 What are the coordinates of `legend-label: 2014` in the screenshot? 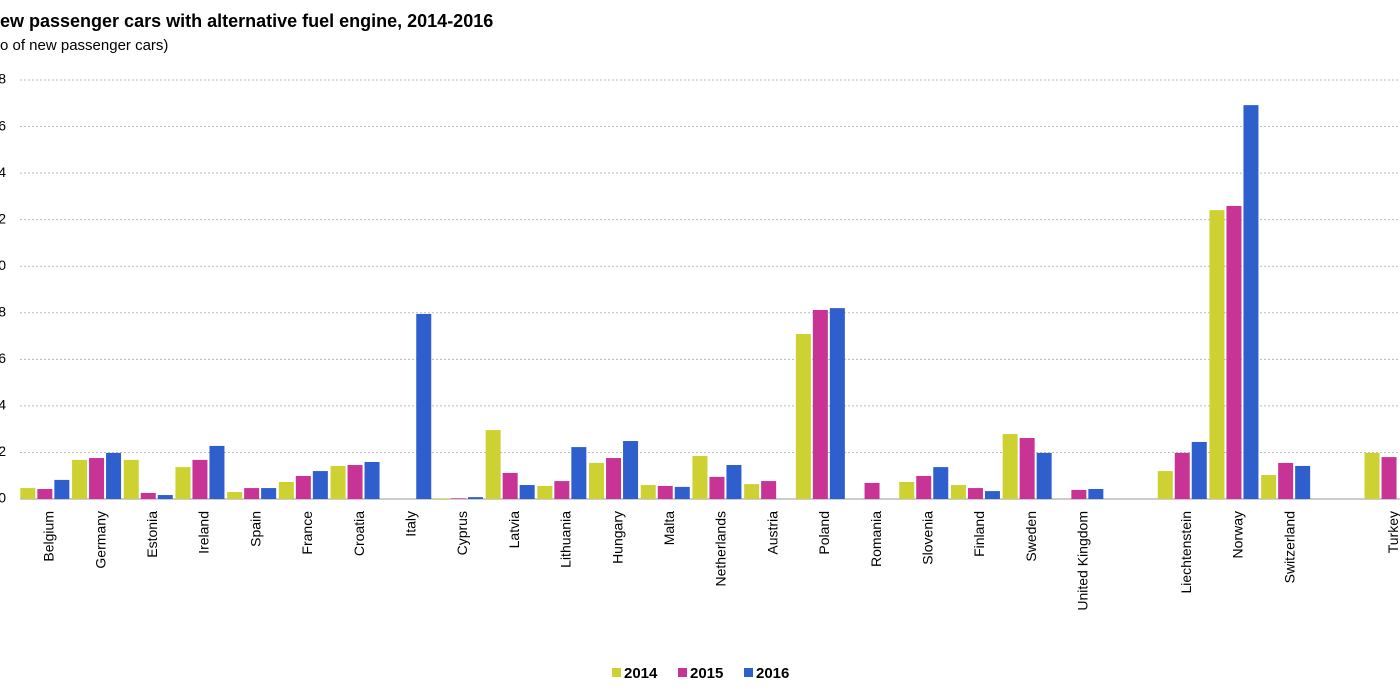 It's located at (641, 673).